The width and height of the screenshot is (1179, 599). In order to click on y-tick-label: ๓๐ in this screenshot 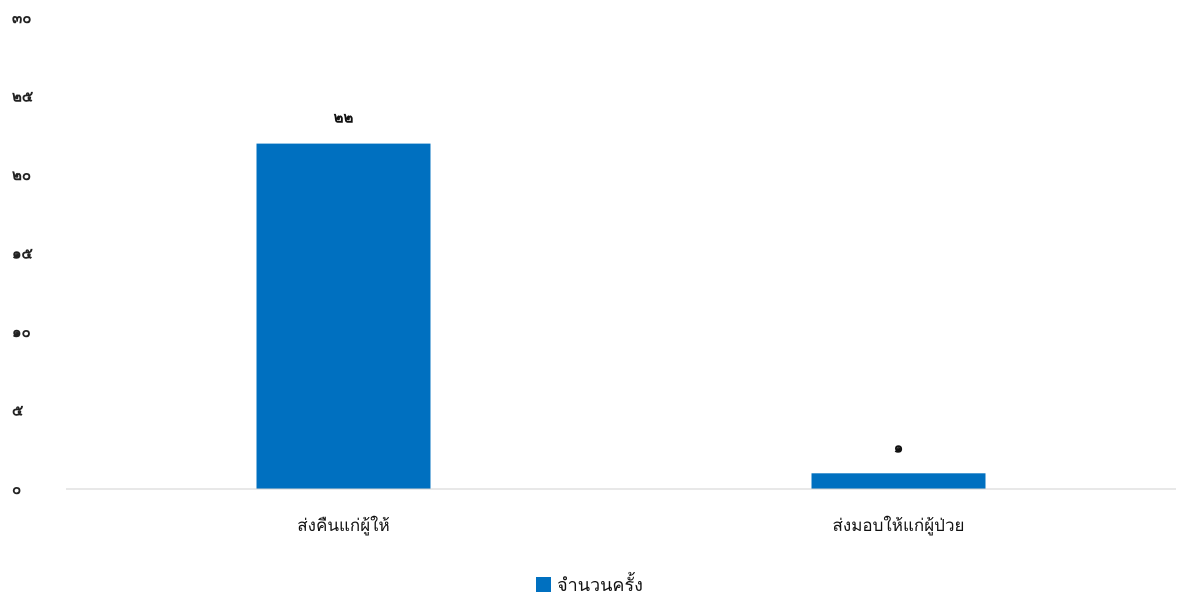, I will do `click(21, 18)`.